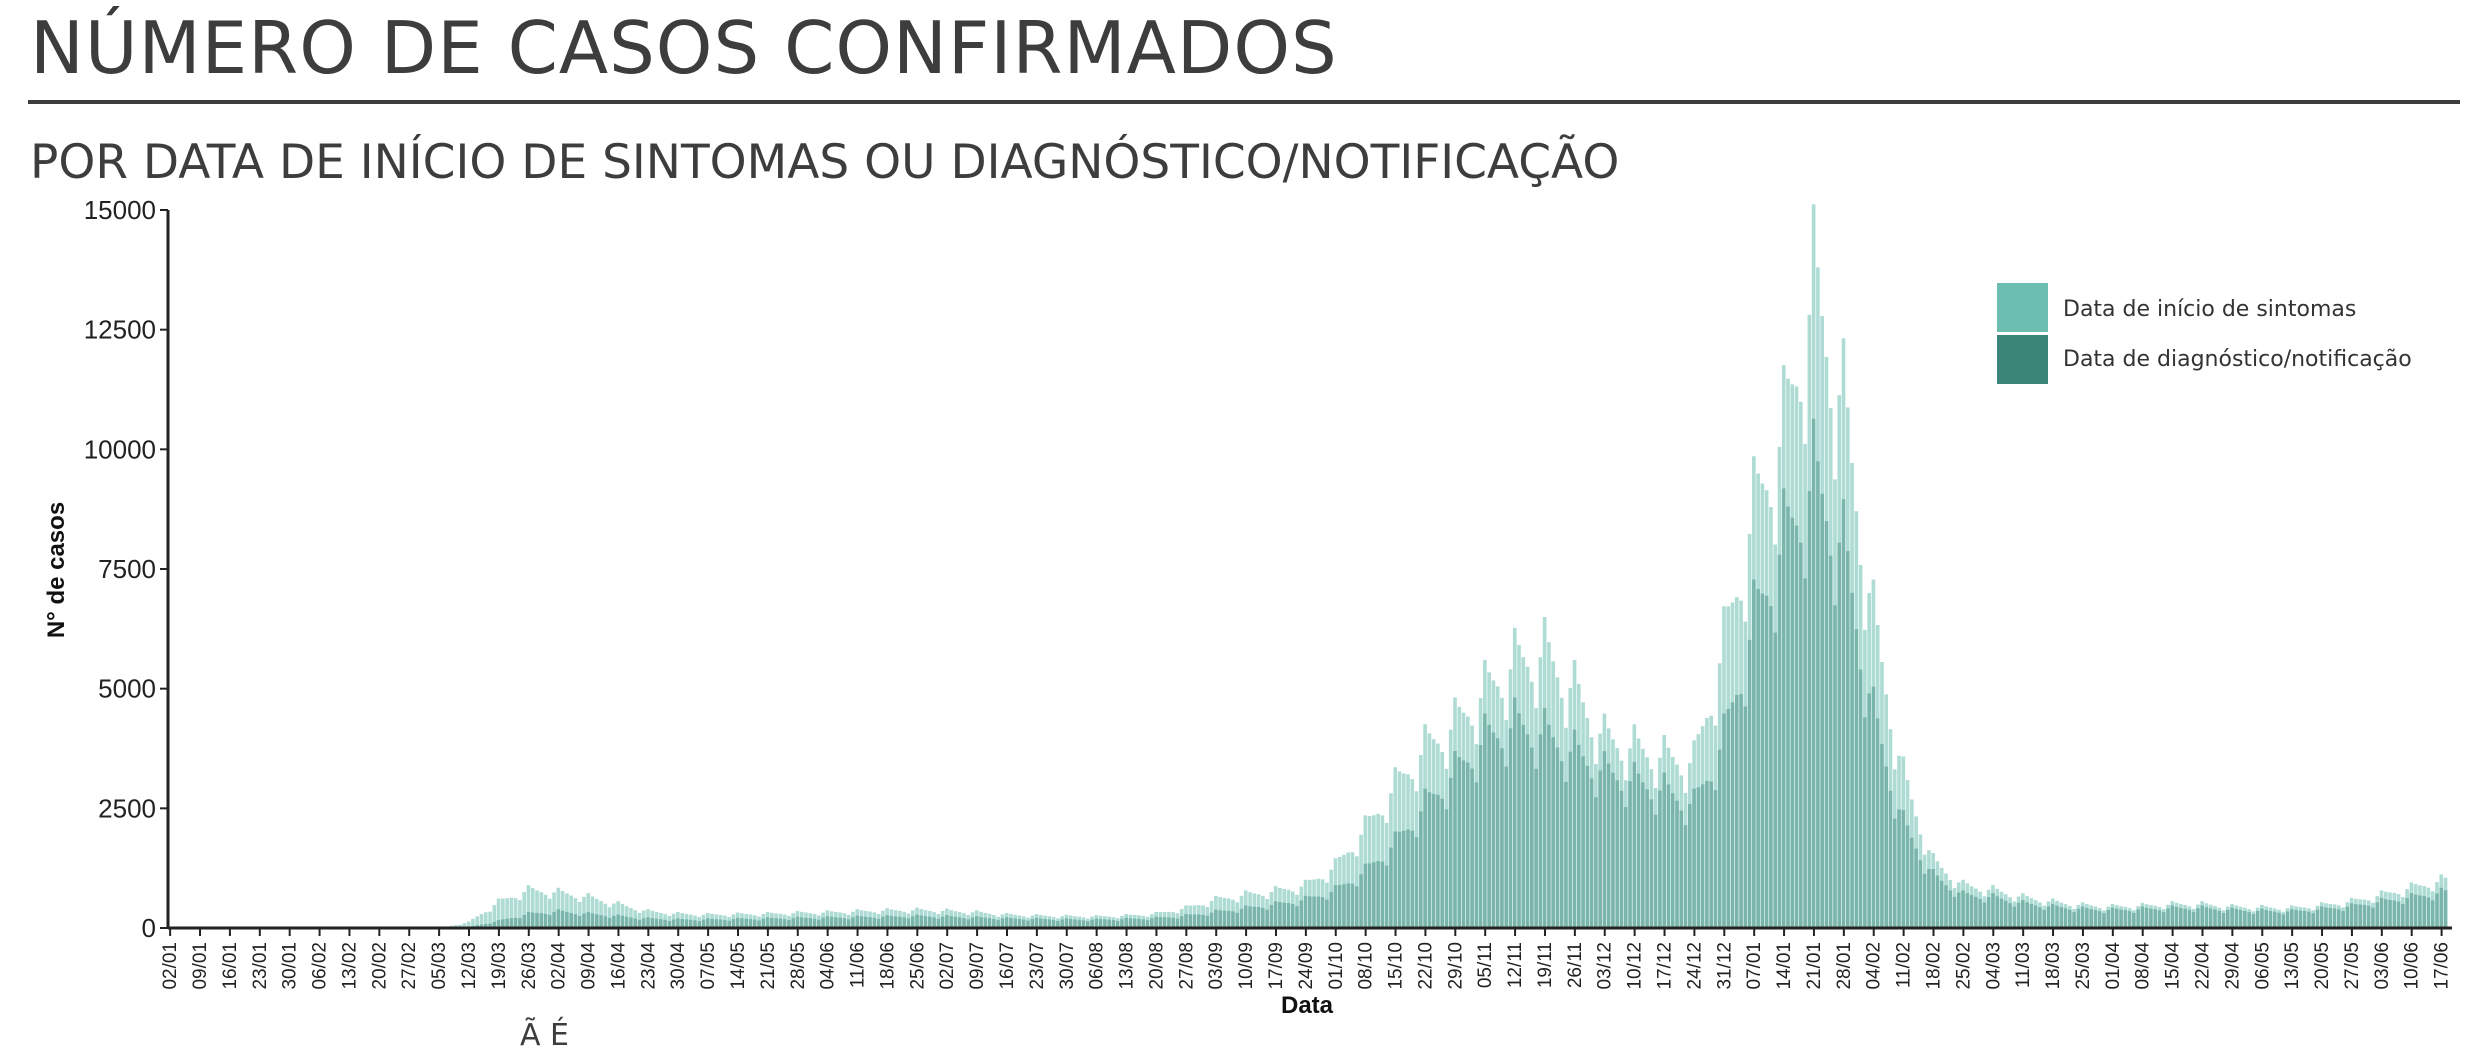  What do you see at coordinates (469, 966) in the screenshot?
I see `x-tick-label: 12/03` at bounding box center [469, 966].